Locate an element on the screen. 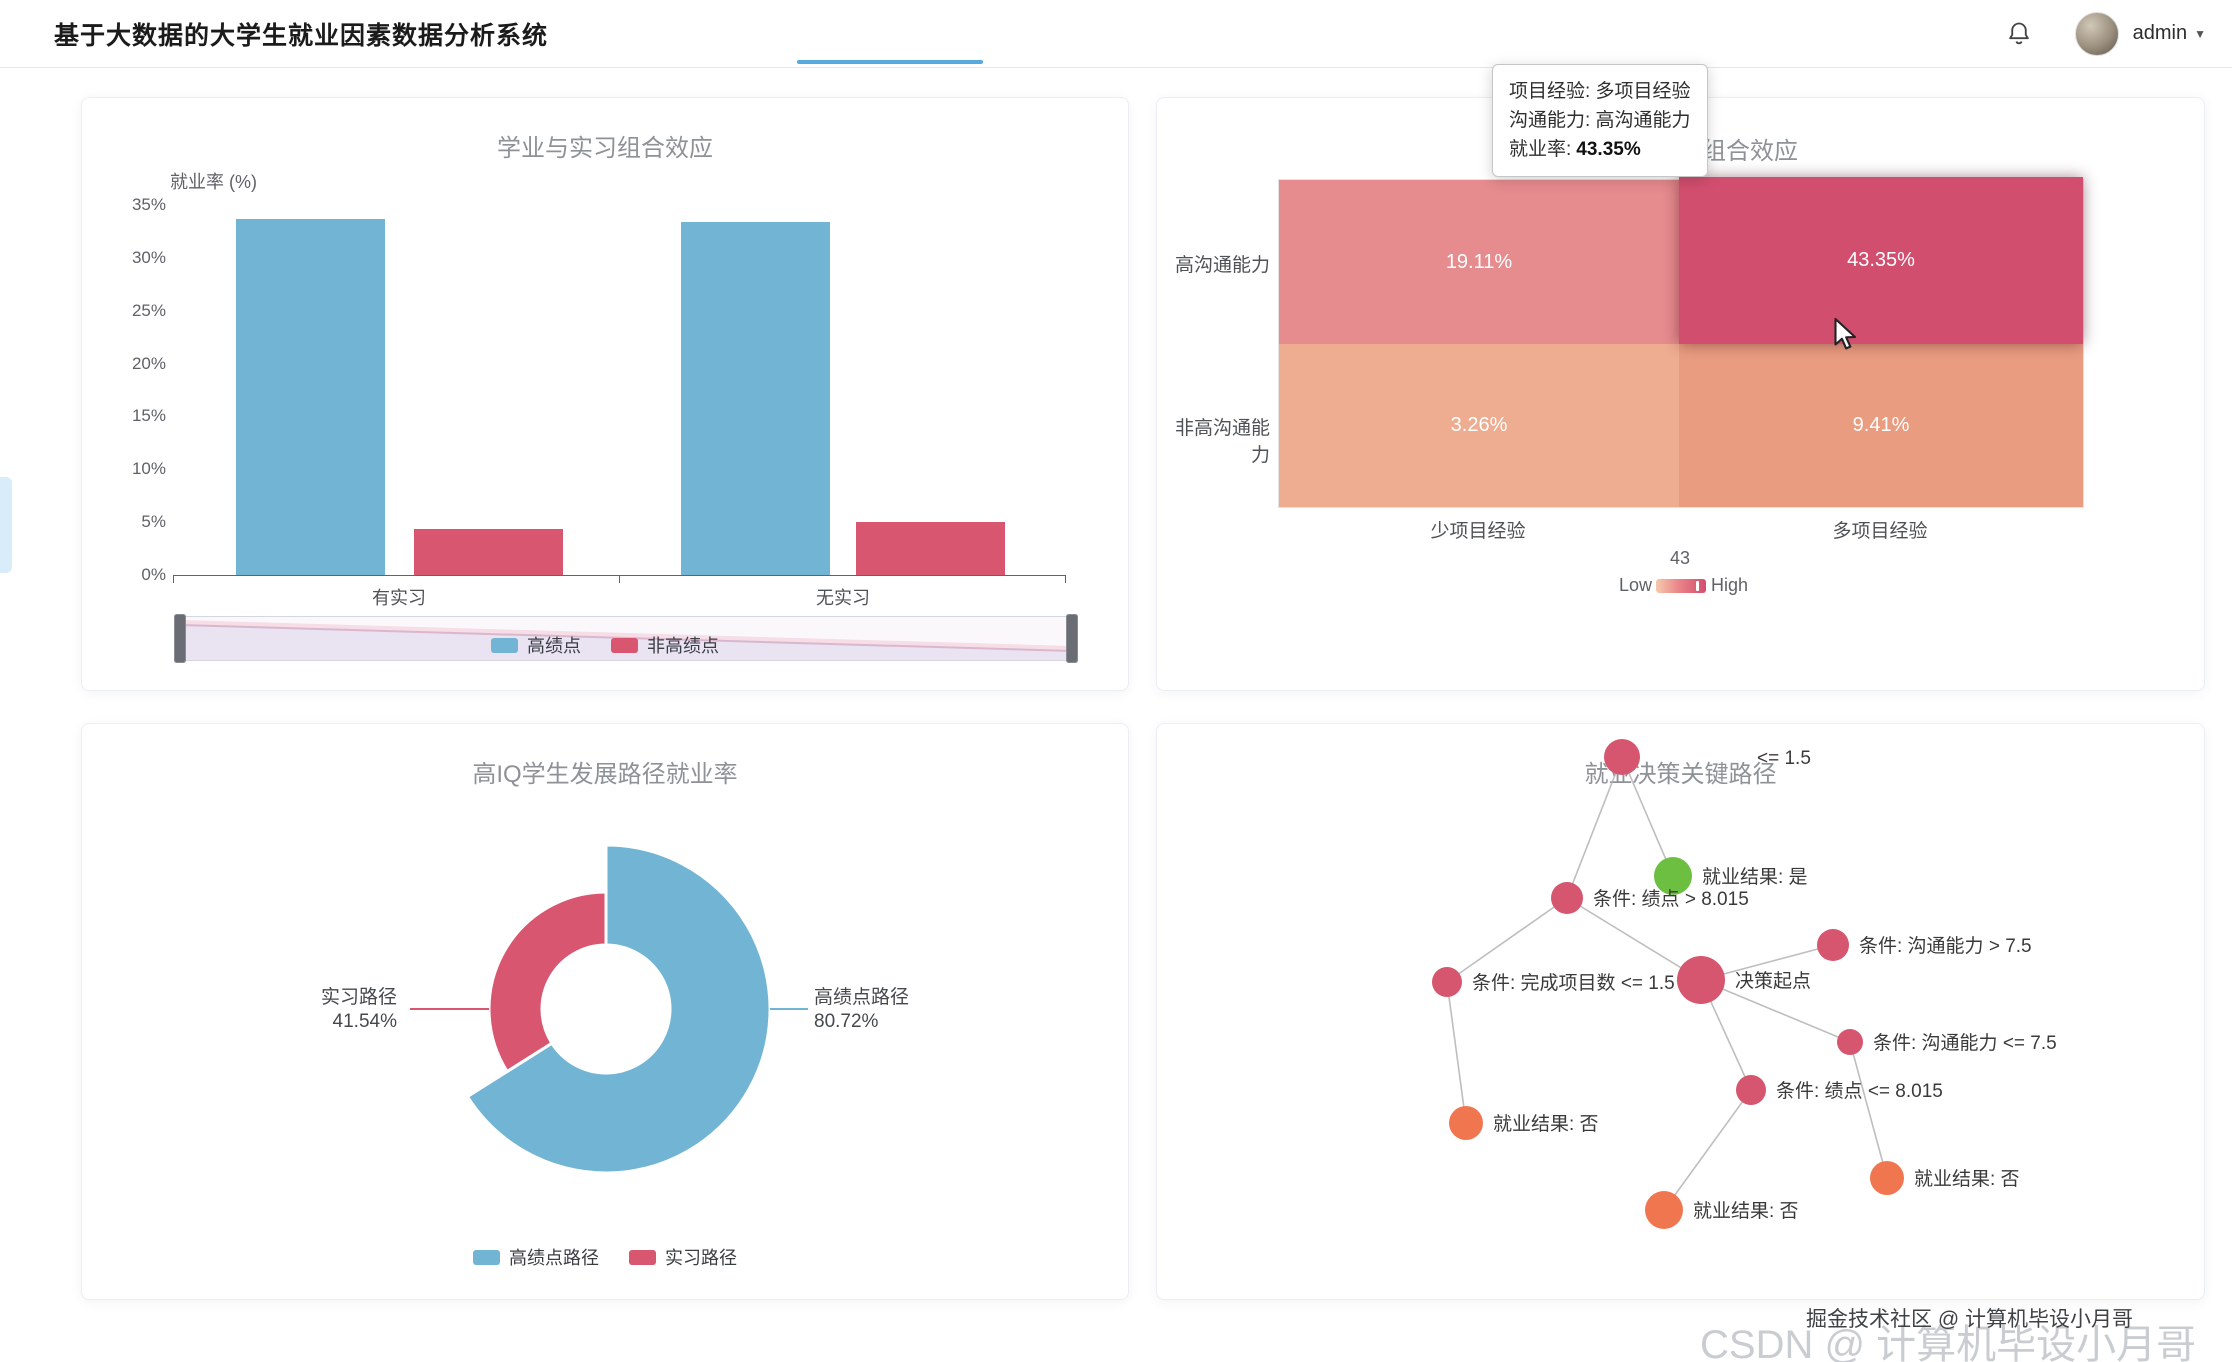 The image size is (2232, 1362). pie-label-value: 80.72% is located at coordinates (846, 1021).